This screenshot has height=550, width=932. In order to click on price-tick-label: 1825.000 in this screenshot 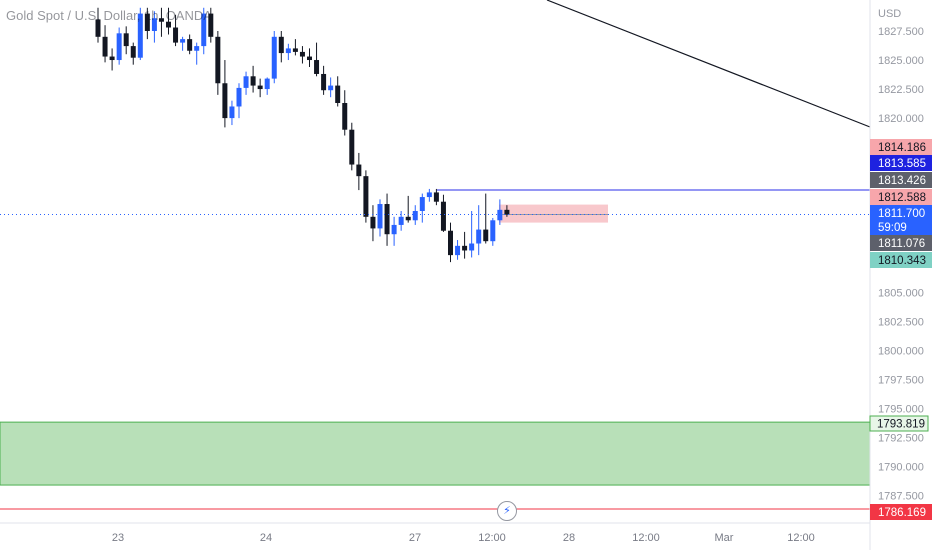, I will do `click(901, 61)`.